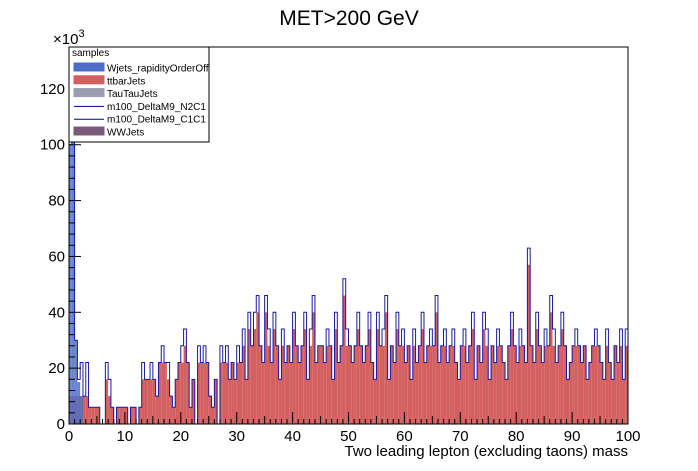 The height and width of the screenshot is (471, 698). I want to click on legend-entry-label: ttbarJets, so click(126, 81).